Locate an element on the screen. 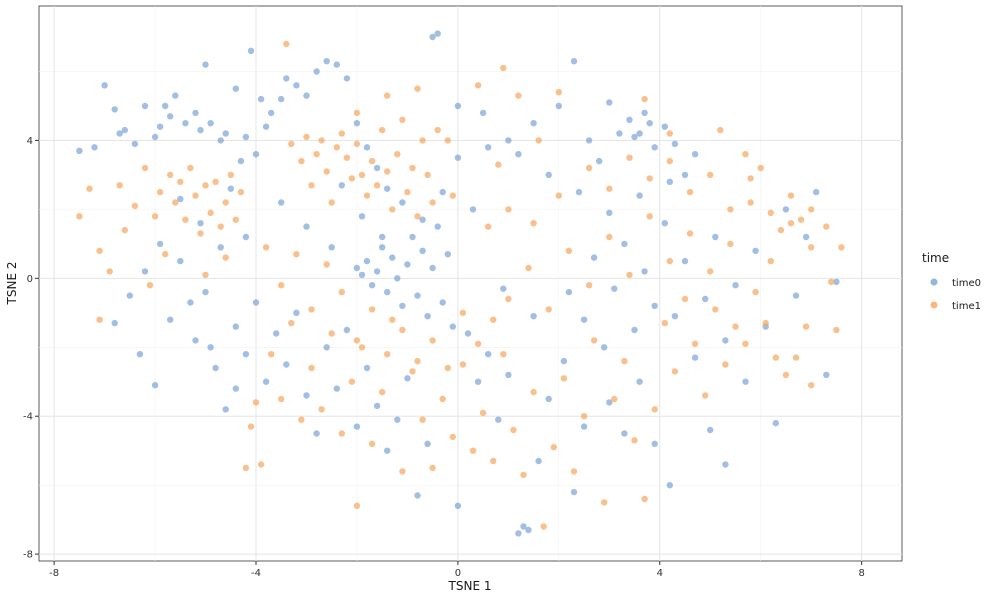  y-tick-label: -8 is located at coordinates (28, 555).